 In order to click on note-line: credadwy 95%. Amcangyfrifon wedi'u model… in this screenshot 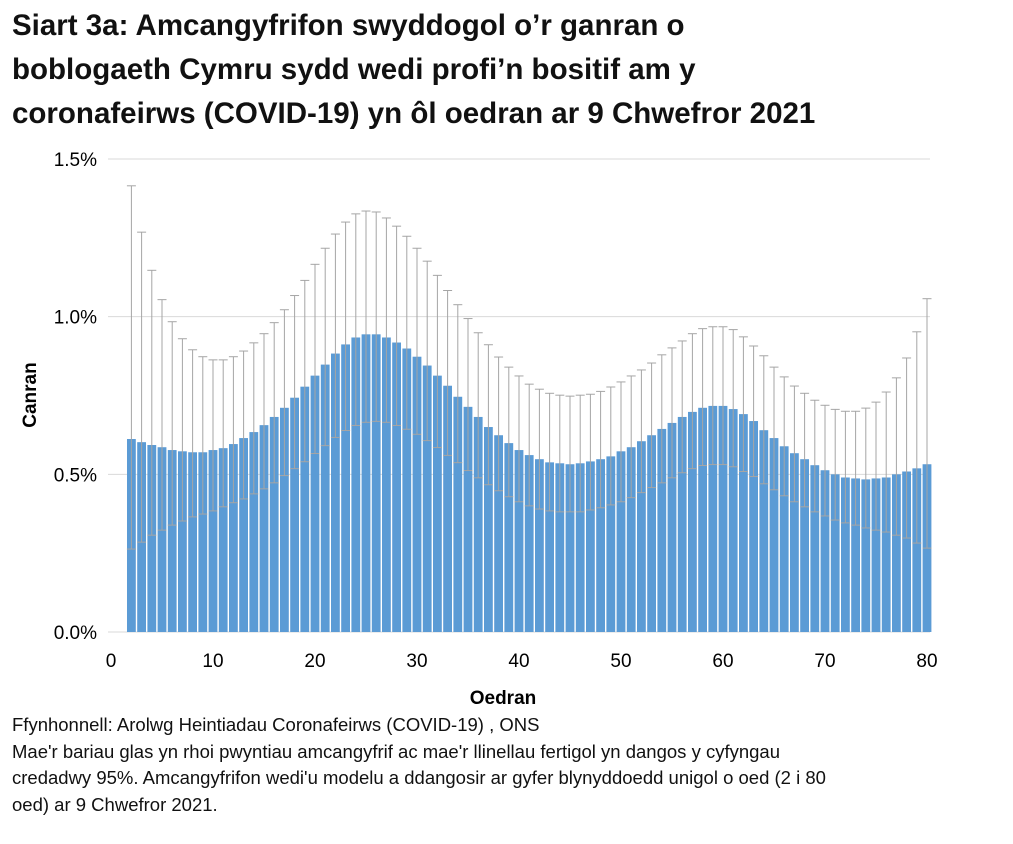, I will do `click(419, 777)`.